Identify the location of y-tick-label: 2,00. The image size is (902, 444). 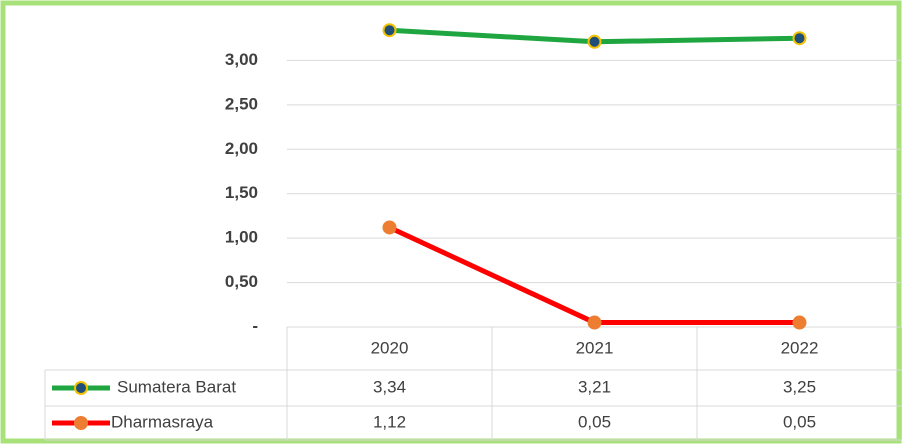
(241, 148).